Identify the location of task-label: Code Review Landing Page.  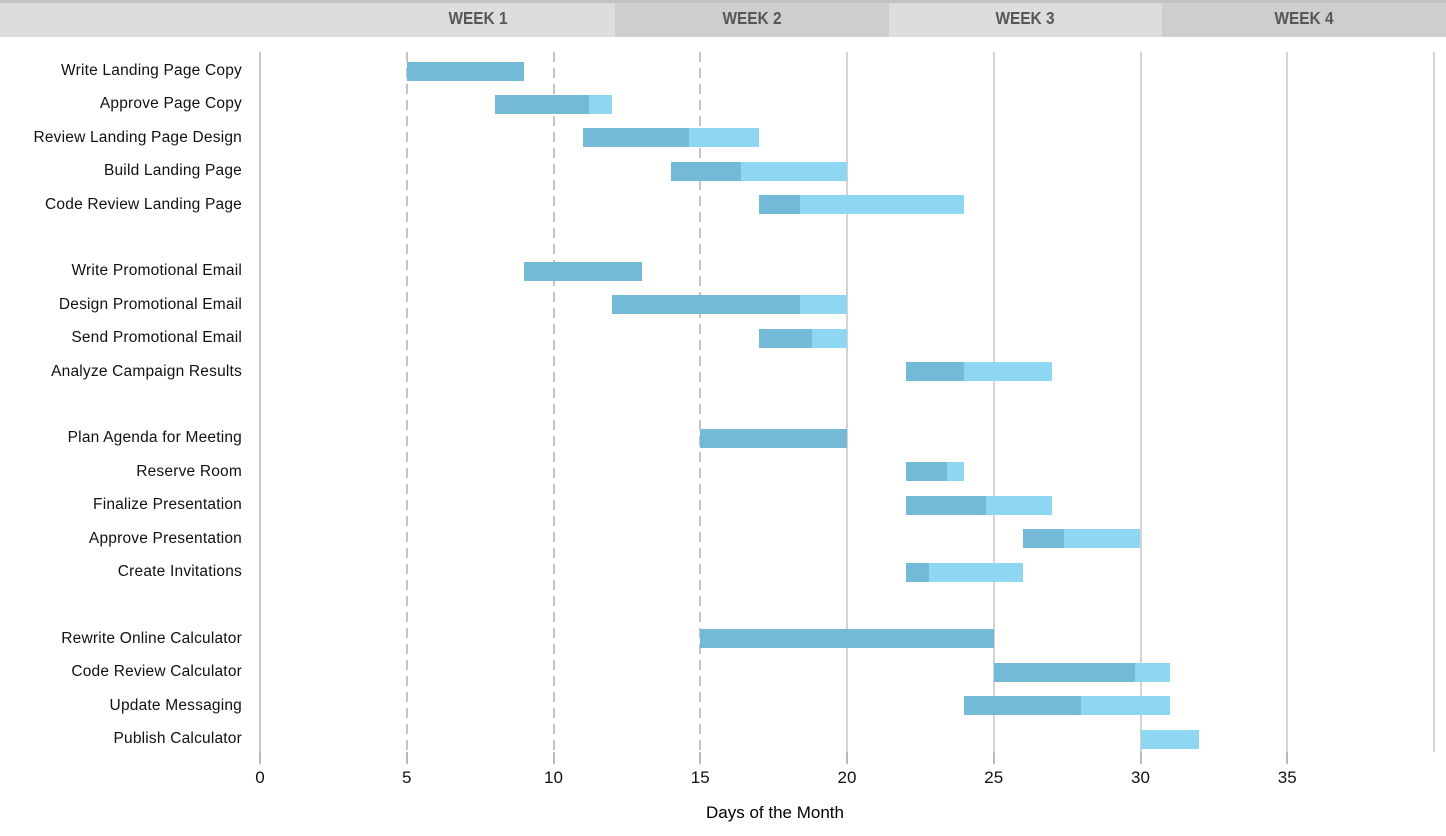
(143, 204).